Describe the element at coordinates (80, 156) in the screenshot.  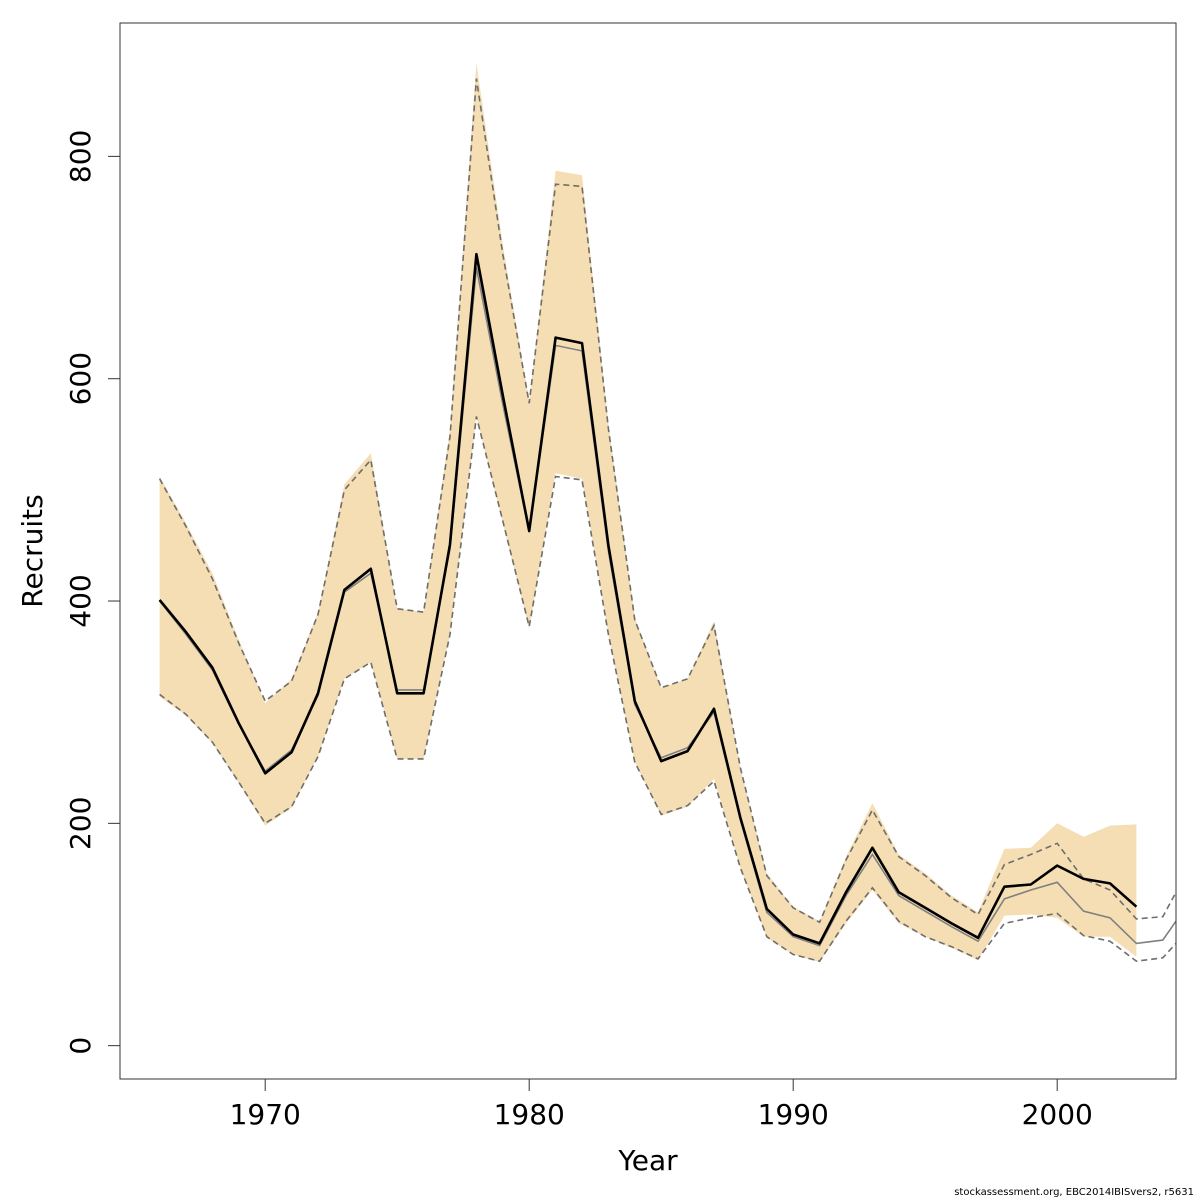
I see `y-tick-label: 800` at that location.